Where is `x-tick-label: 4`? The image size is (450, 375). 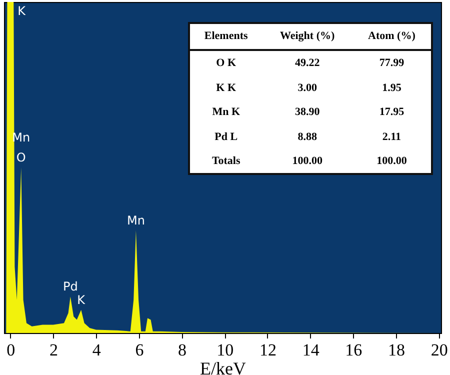
x-tick-label: 4 is located at coordinates (97, 350).